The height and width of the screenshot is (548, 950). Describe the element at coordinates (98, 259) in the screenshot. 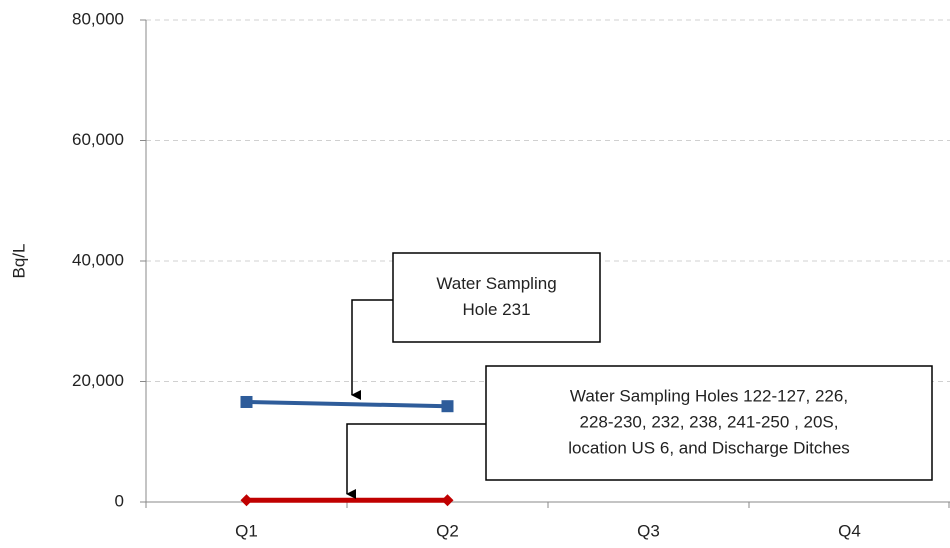

I see `y-tick-label: 40,000` at that location.